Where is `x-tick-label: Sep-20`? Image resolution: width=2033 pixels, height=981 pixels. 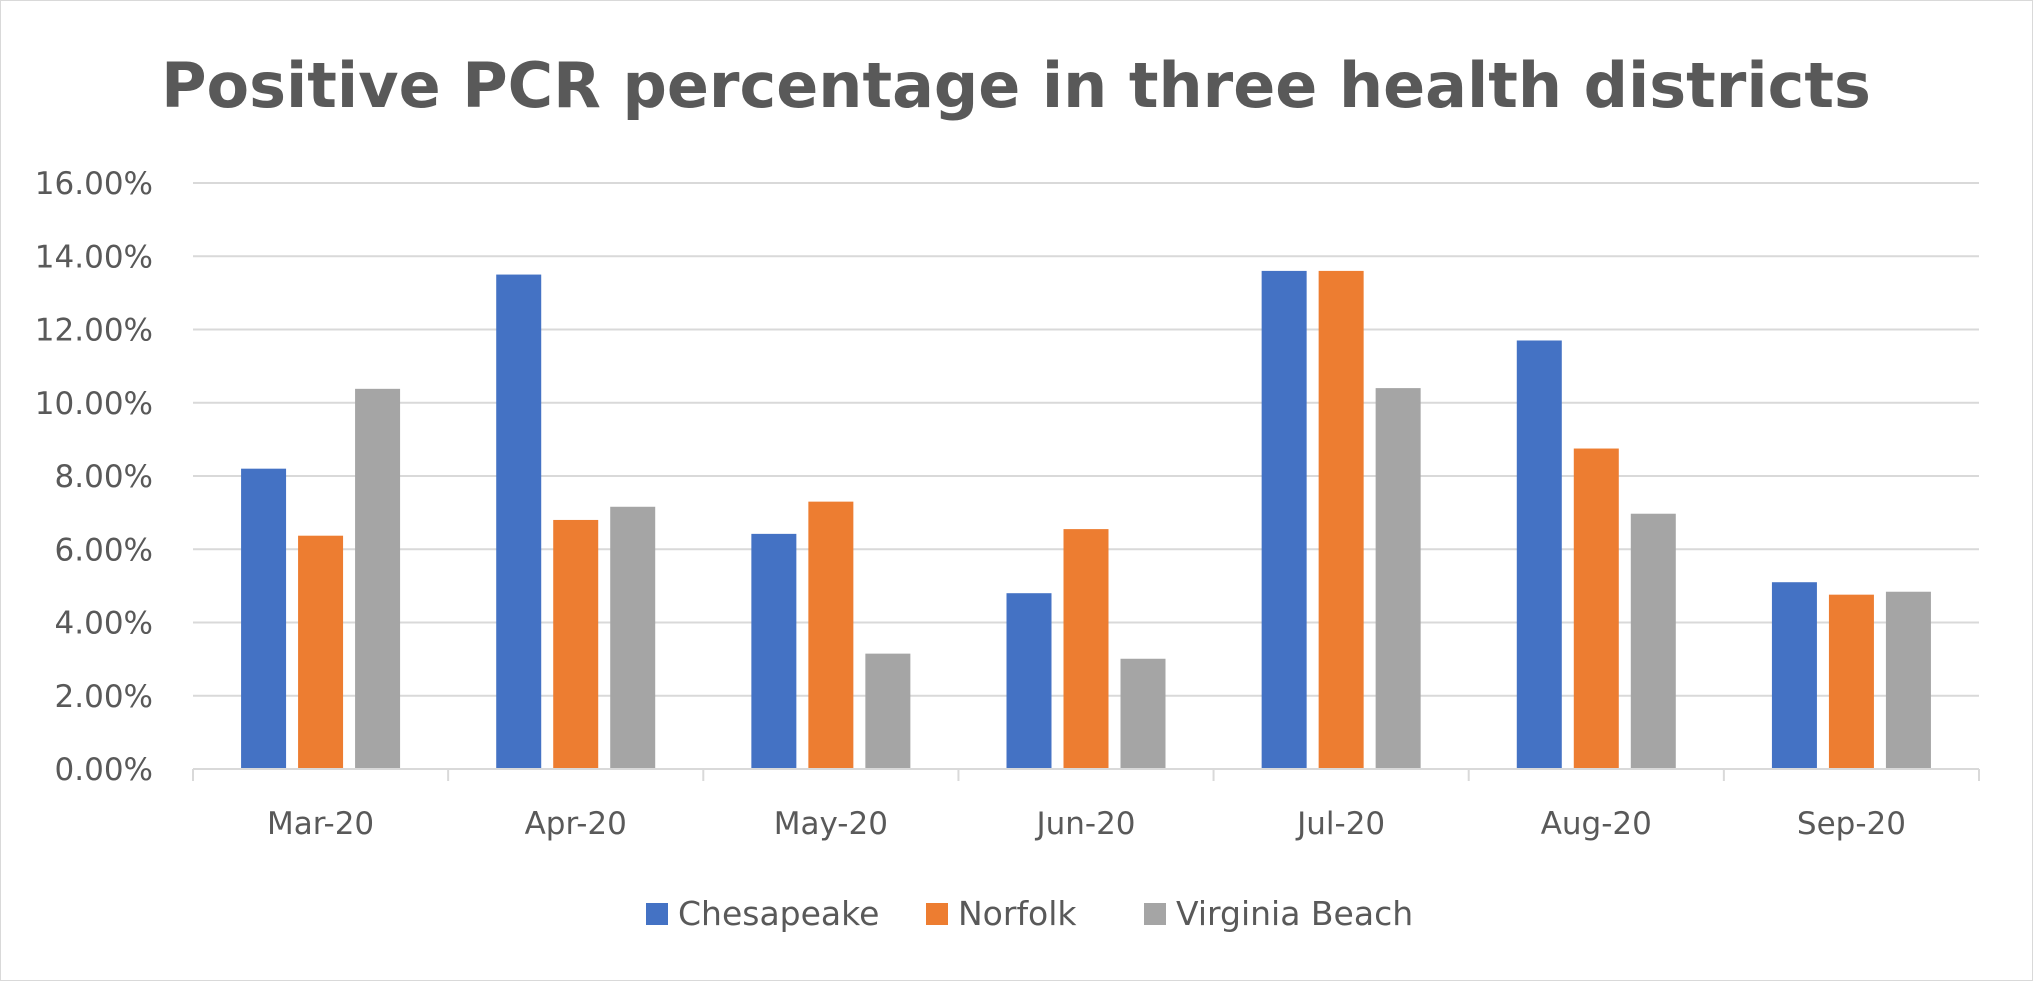
x-tick-label: Sep-20 is located at coordinates (1851, 824).